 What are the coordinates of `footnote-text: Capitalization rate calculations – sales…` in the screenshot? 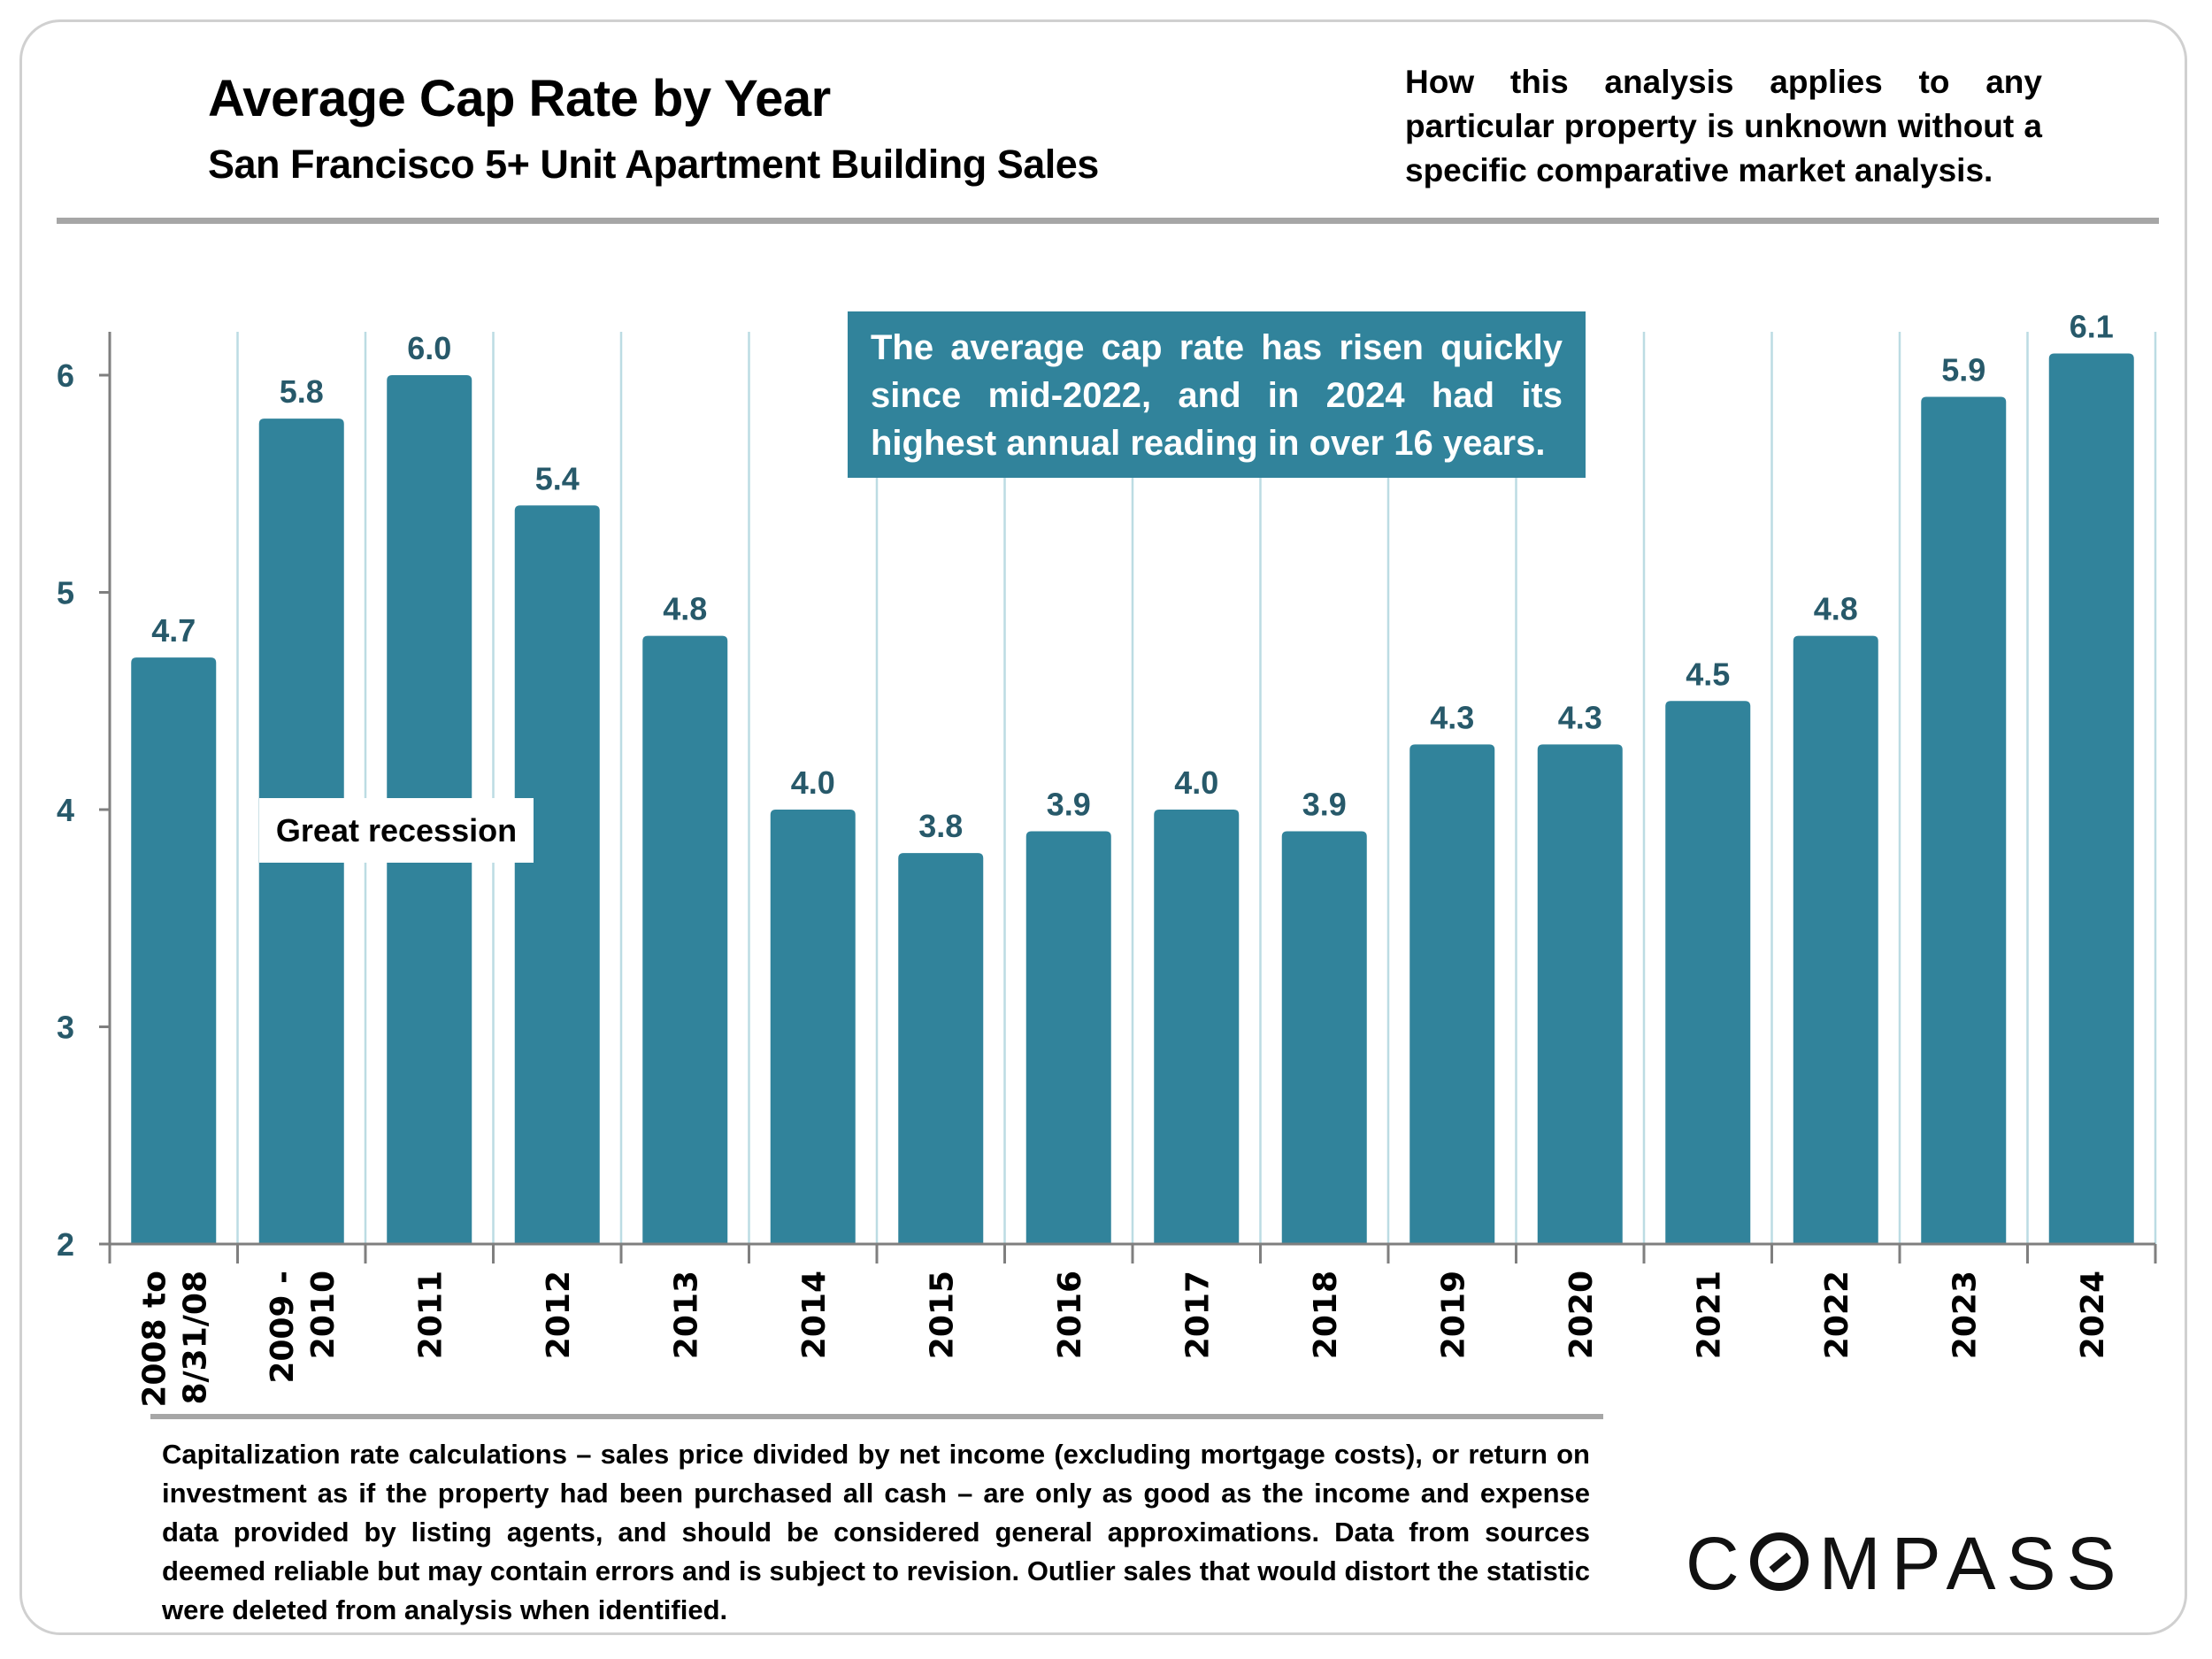 It's located at (876, 1532).